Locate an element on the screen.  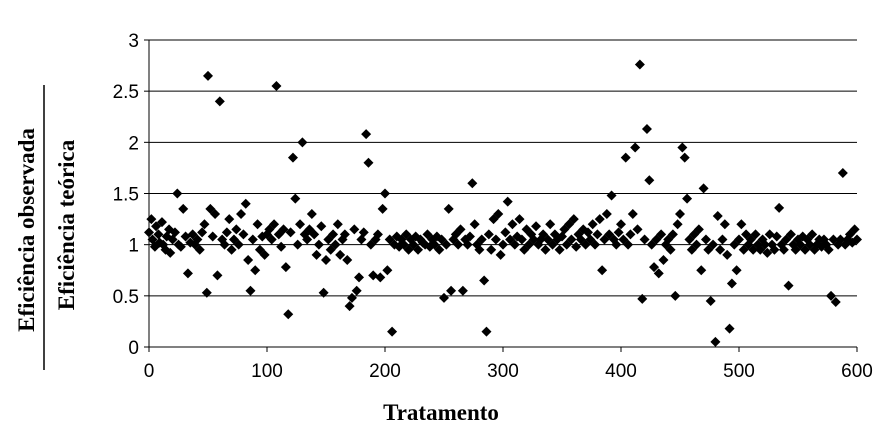
y-ticks: 0 0.5 1 1.5 2 2.5 3 is located at coordinates (131, 195).